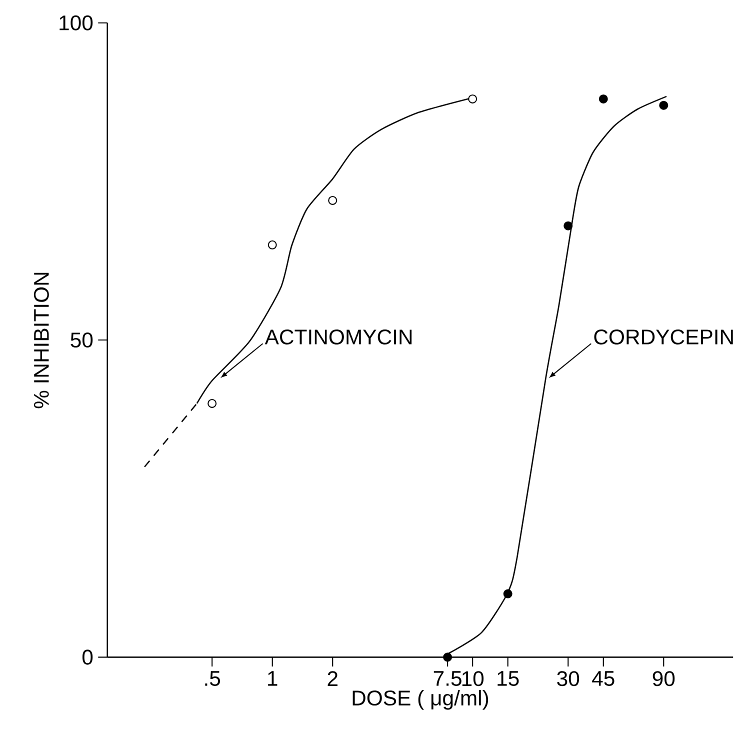 The height and width of the screenshot is (729, 739). What do you see at coordinates (87, 657) in the screenshot?
I see `y-tick-label: 0` at bounding box center [87, 657].